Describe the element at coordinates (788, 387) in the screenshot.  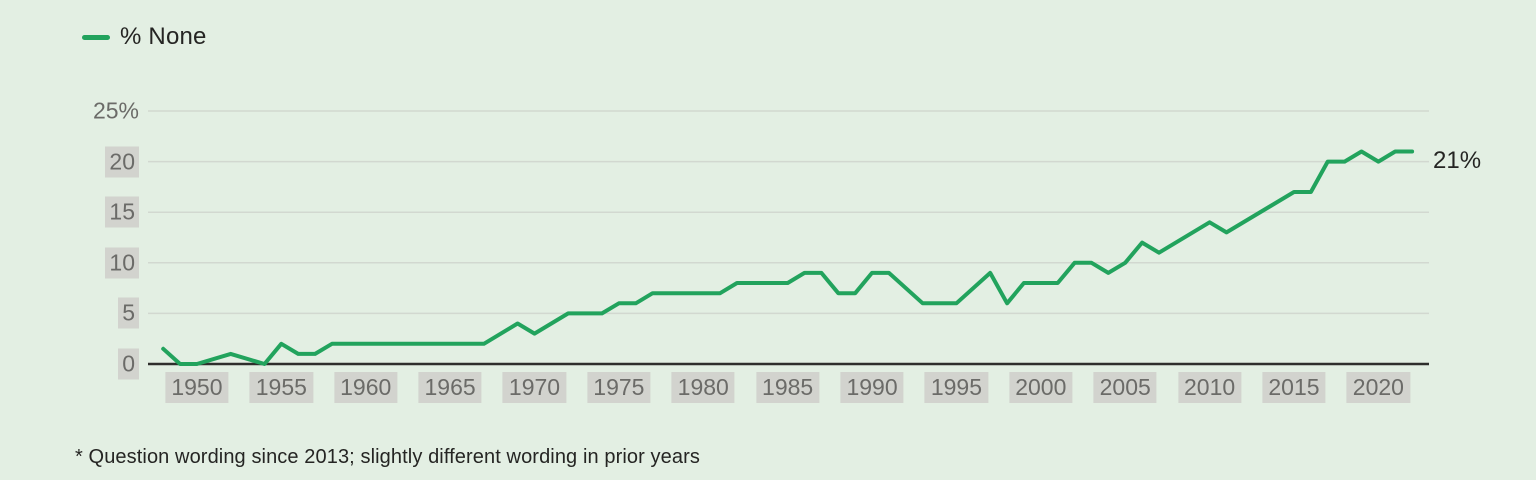
I see `x-tick-label: 1985` at that location.